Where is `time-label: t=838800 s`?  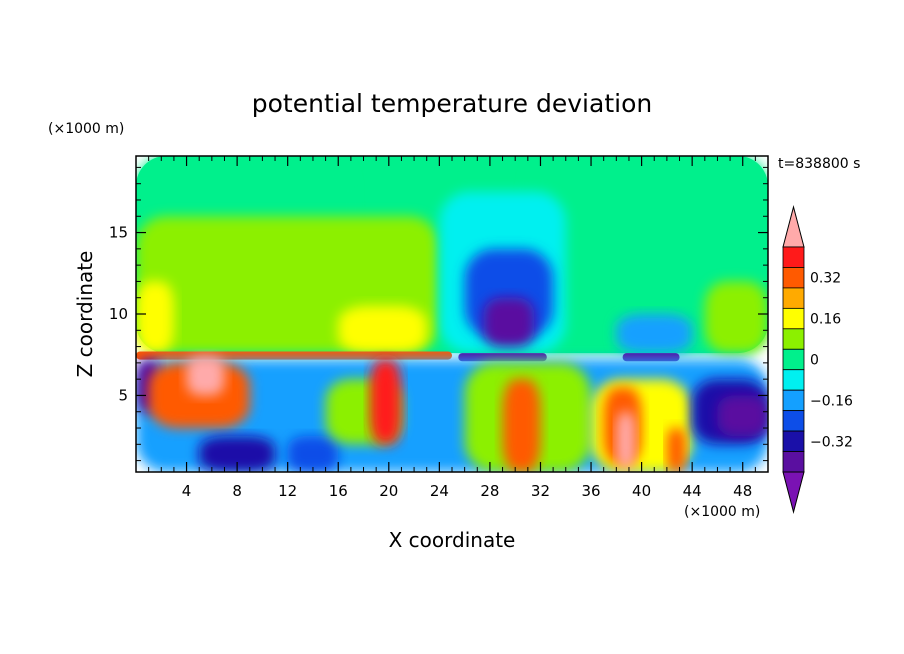
time-label: t=838800 s is located at coordinates (819, 164).